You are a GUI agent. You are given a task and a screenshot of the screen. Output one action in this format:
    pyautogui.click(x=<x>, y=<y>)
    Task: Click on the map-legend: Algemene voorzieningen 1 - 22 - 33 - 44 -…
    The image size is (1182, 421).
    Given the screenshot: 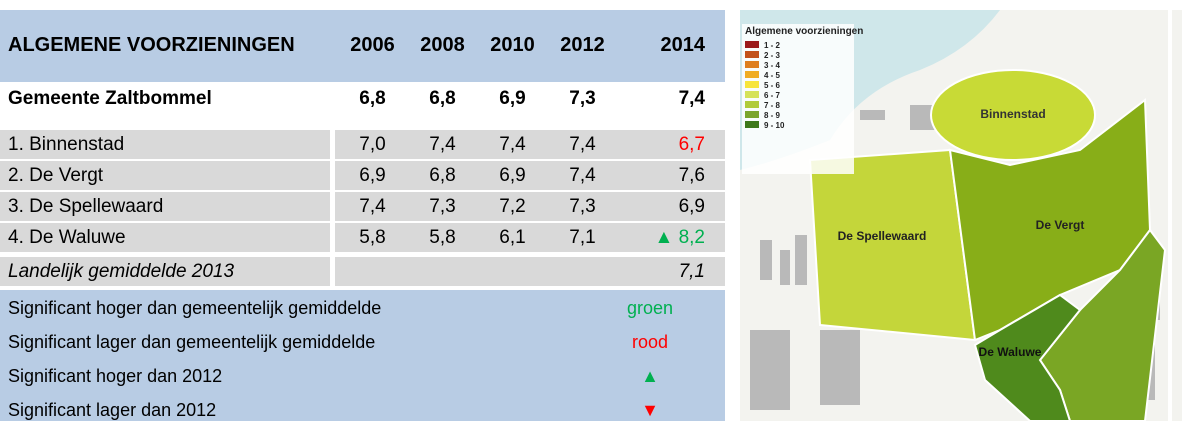 What is the action you would take?
    pyautogui.click(x=804, y=78)
    